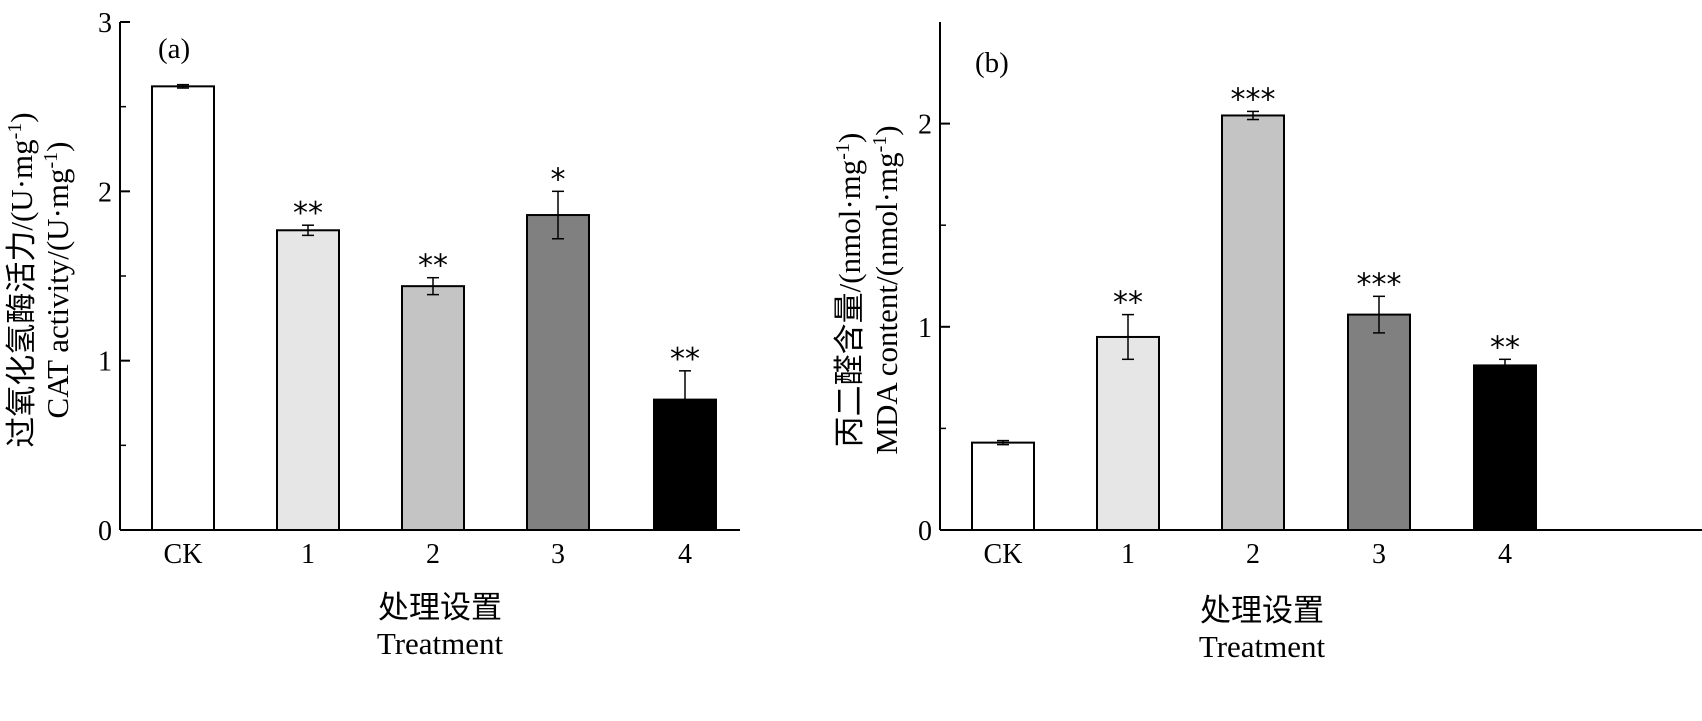  Describe the element at coordinates (849, 304) in the screenshot. I see `y-axis-title-cn-text: 丙二醛含量/(nmol·mg` at that location.